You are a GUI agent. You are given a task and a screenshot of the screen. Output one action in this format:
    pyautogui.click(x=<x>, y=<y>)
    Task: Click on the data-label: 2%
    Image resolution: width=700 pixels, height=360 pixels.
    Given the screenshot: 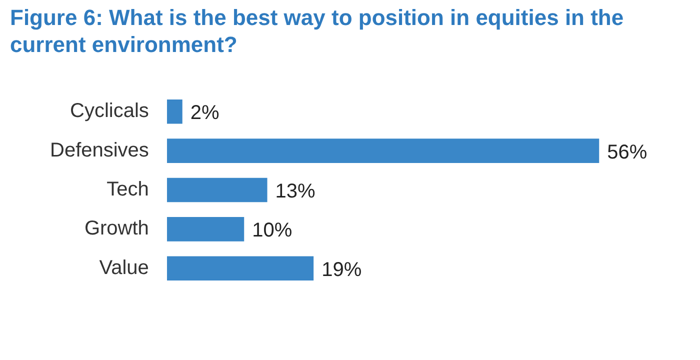 What is the action you would take?
    pyautogui.click(x=205, y=113)
    